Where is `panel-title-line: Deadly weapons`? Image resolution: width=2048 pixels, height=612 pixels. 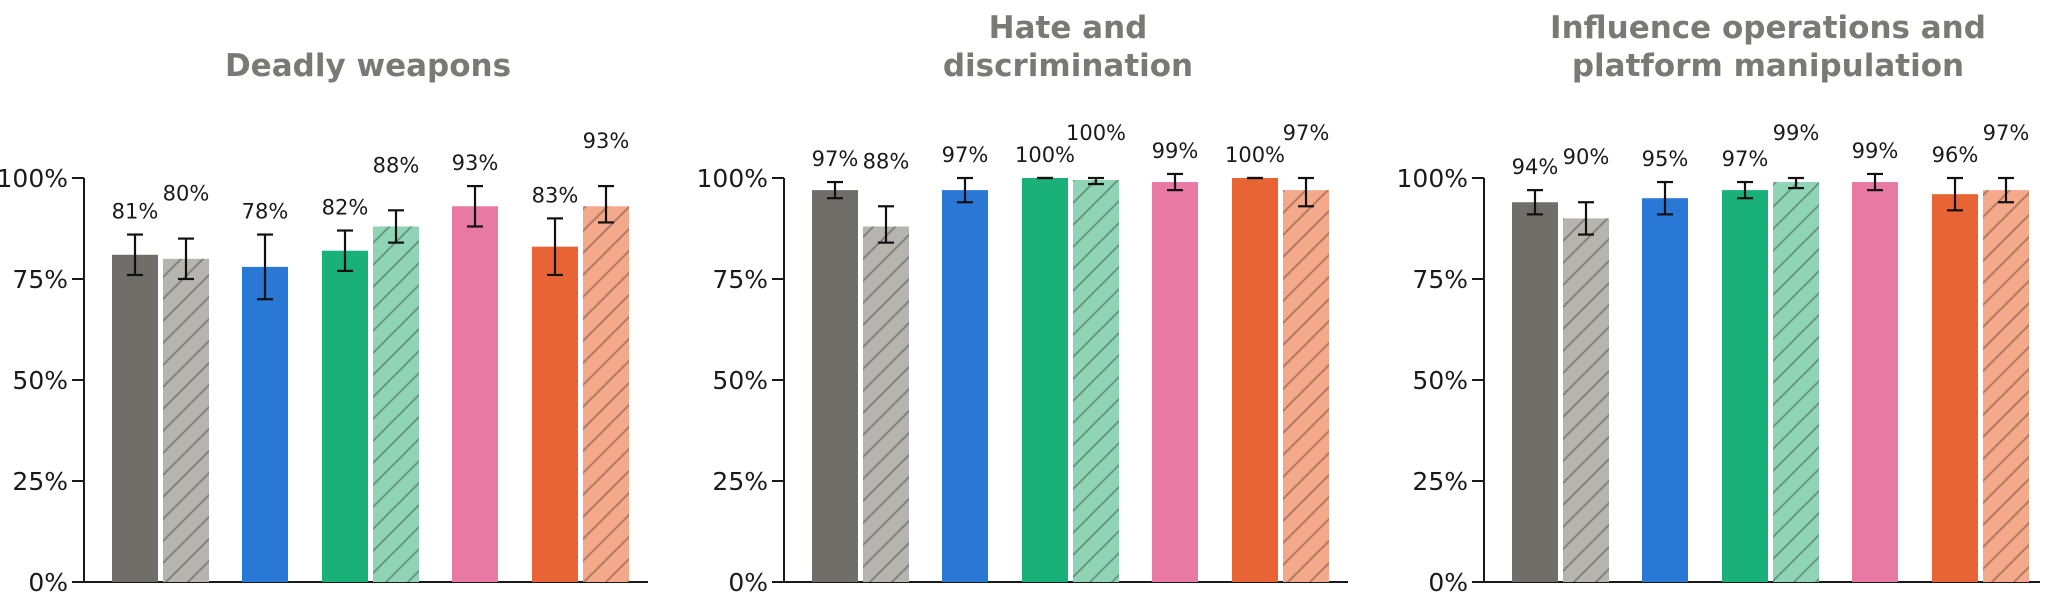 panel-title-line: Deadly weapons is located at coordinates (368, 66).